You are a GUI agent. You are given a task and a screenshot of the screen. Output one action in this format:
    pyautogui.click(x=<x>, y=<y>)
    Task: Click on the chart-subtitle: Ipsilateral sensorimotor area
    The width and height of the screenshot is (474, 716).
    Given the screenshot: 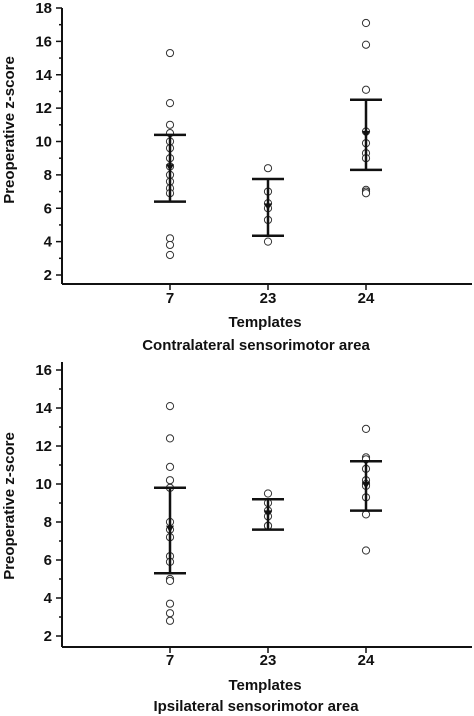 What is the action you would take?
    pyautogui.click(x=256, y=706)
    